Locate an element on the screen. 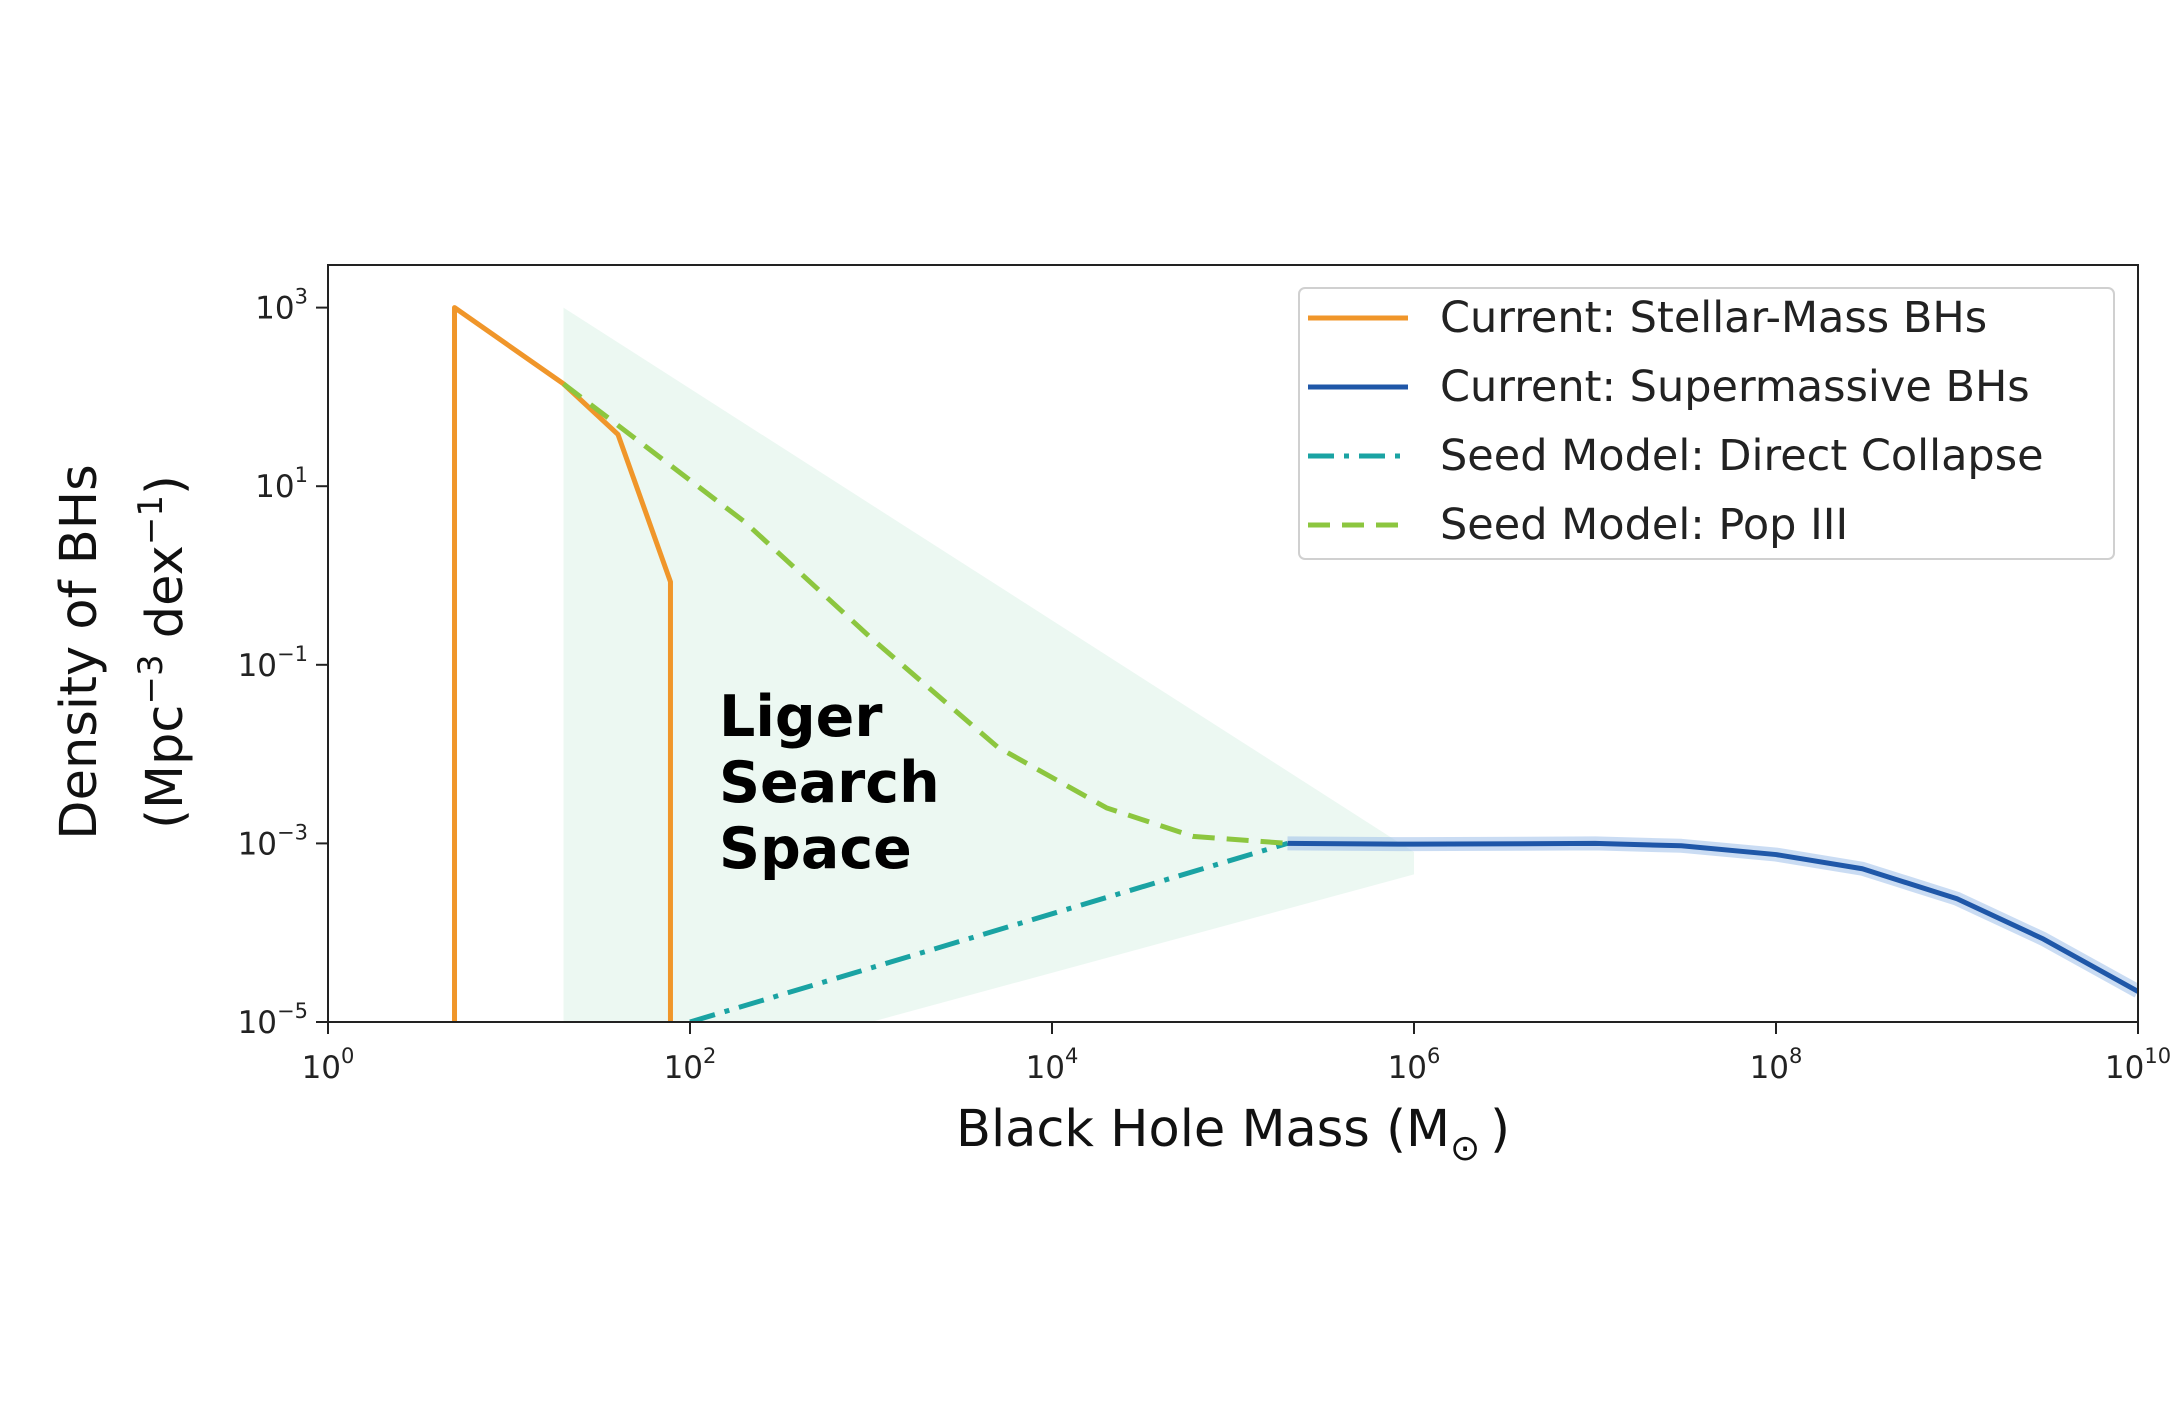 This screenshot has height=1416, width=2181. y-tick-label: 10¹ is located at coordinates (281, 484).